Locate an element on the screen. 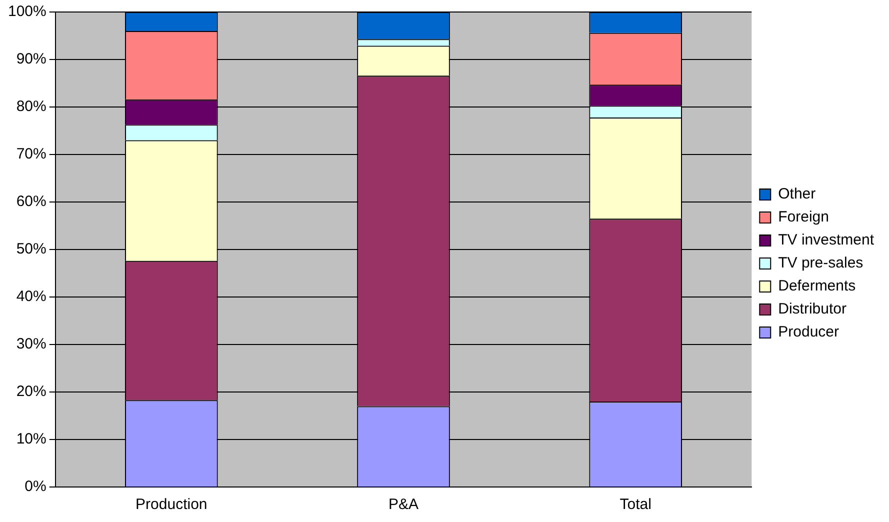  y-tick-label: 60% is located at coordinates (31, 201).